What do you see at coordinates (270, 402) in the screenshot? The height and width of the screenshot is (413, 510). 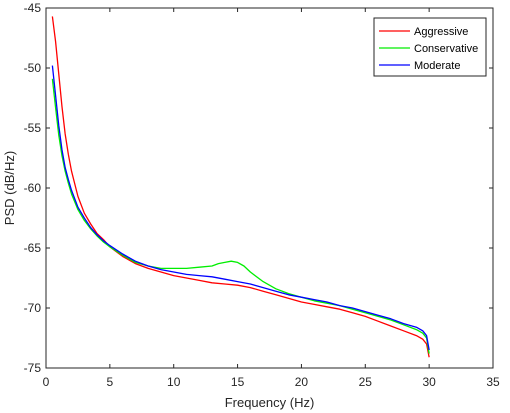 I see `x-axis-title: Frequency (Hz)` at bounding box center [270, 402].